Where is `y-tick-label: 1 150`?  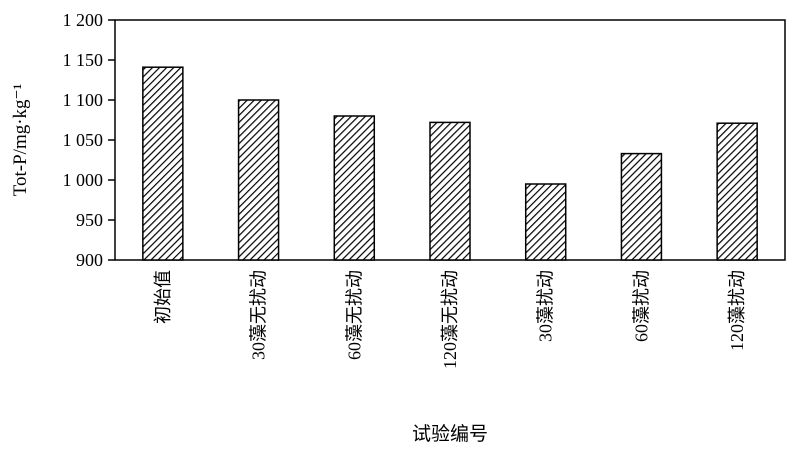 y-tick-label: 1 150 is located at coordinates (83, 60).